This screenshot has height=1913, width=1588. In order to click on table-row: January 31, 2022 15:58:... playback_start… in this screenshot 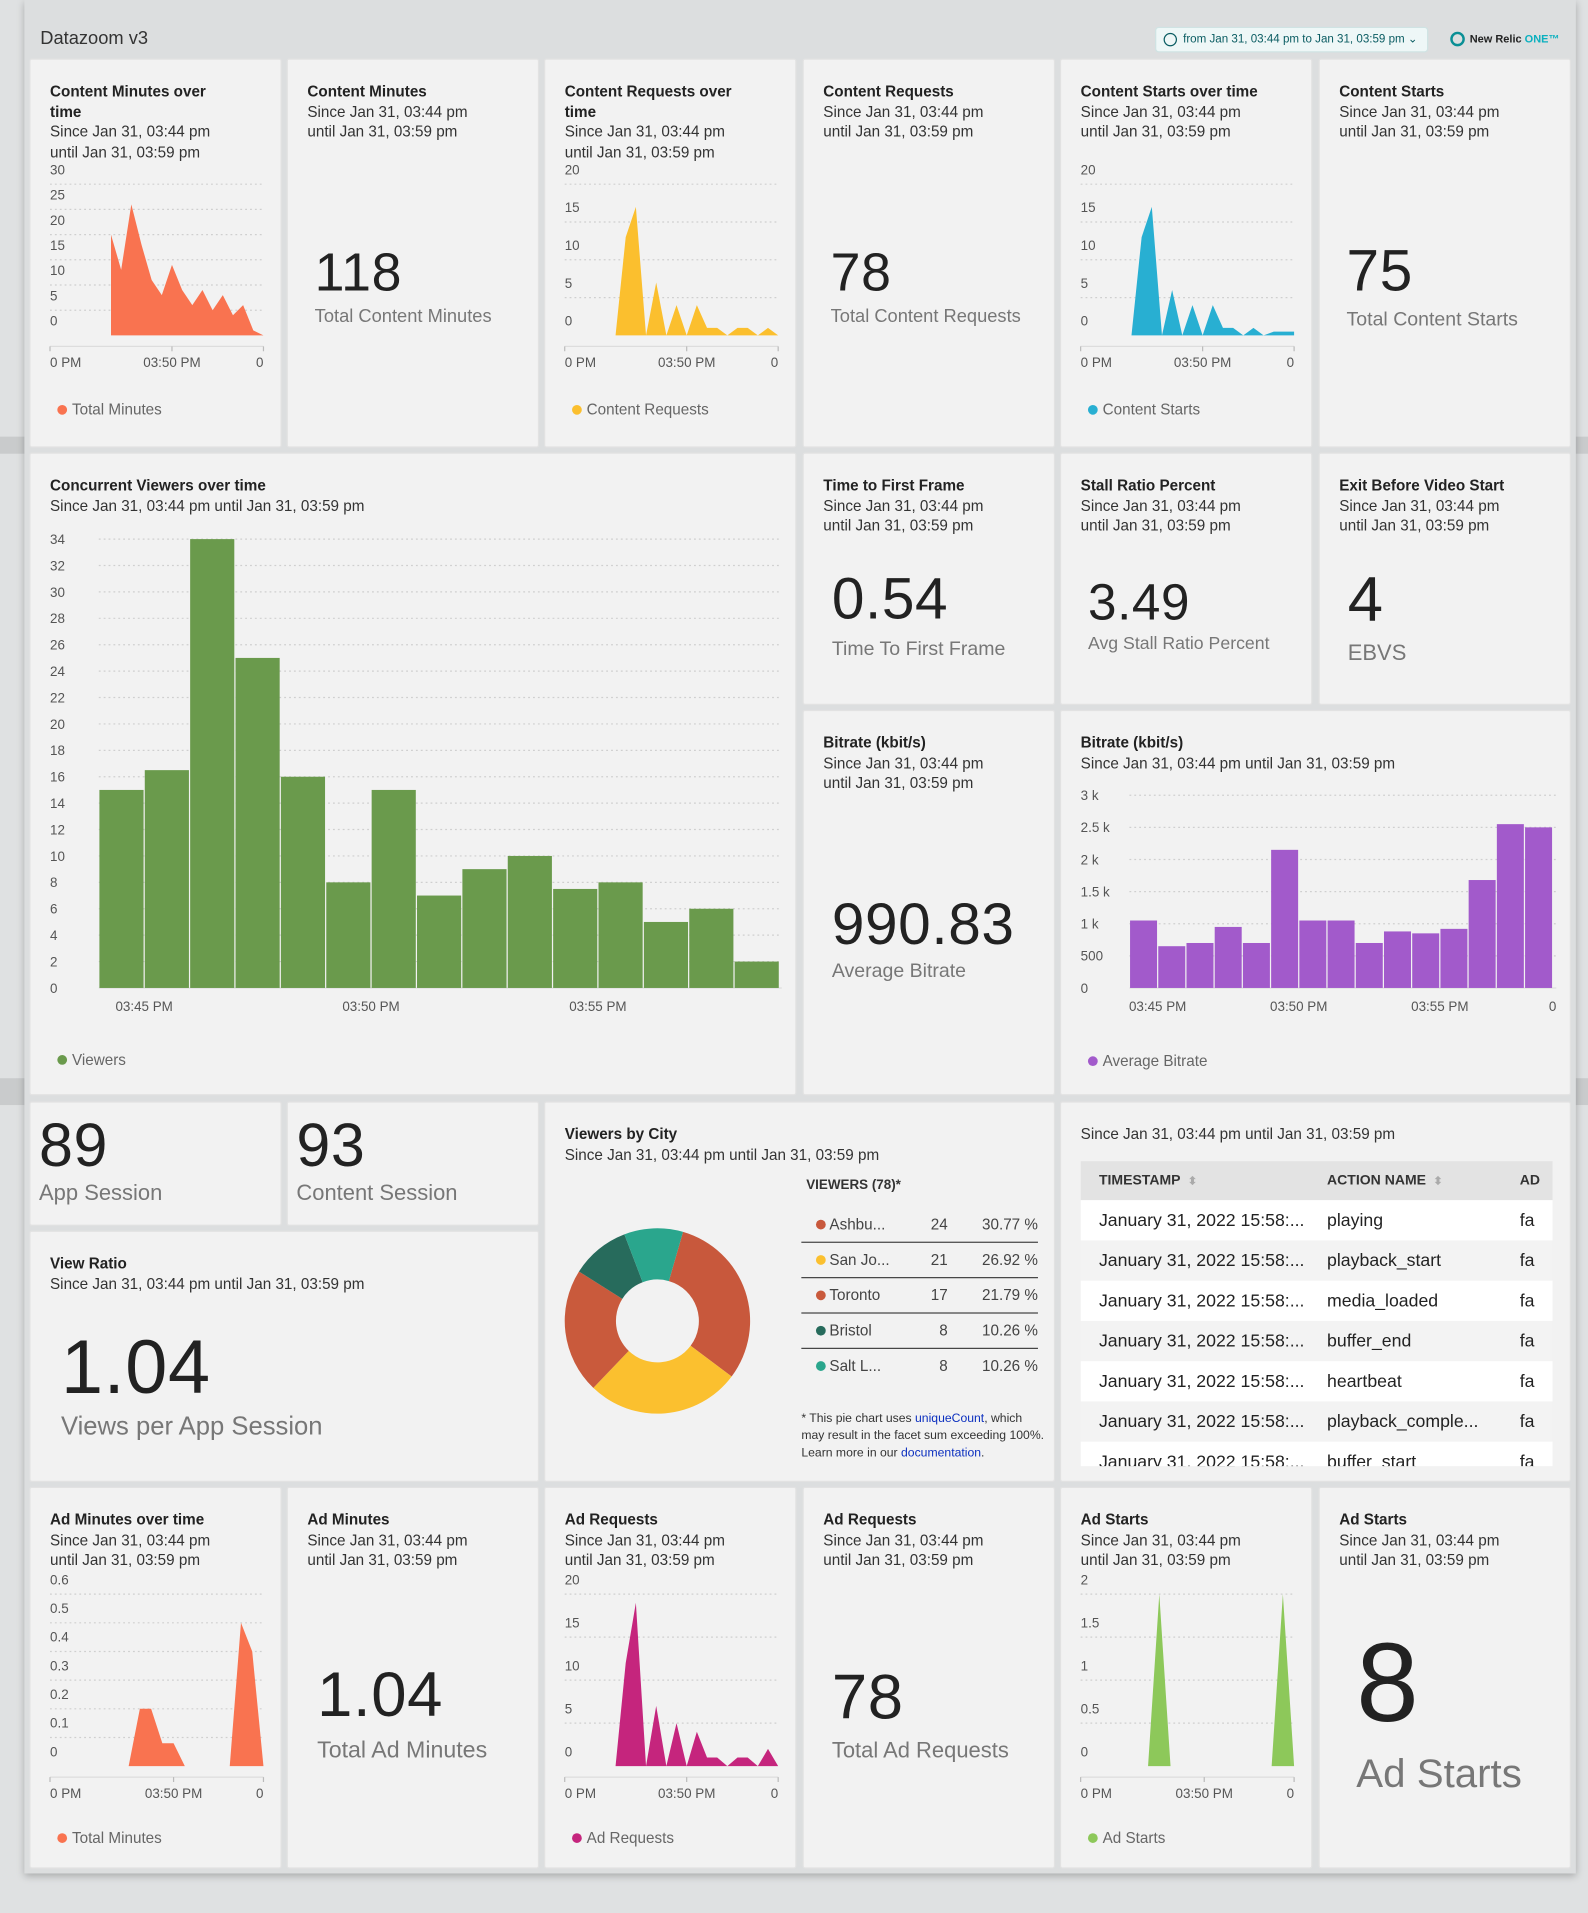, I will do `click(1316, 1260)`.